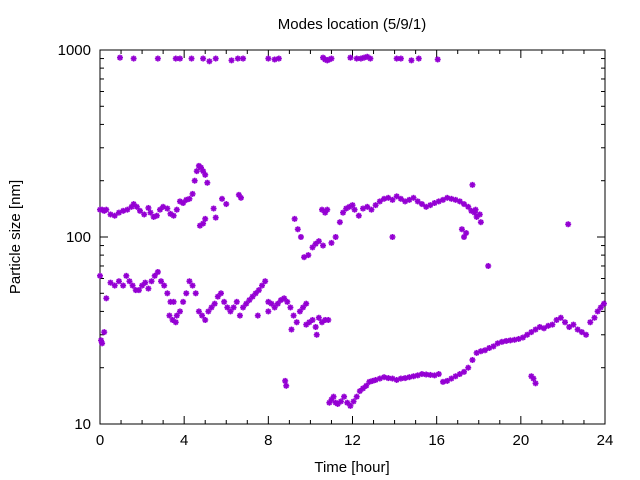 Image resolution: width=640 pixels, height=480 pixels. Describe the element at coordinates (74, 50) in the screenshot. I see `y-tick-label: 1000` at that location.